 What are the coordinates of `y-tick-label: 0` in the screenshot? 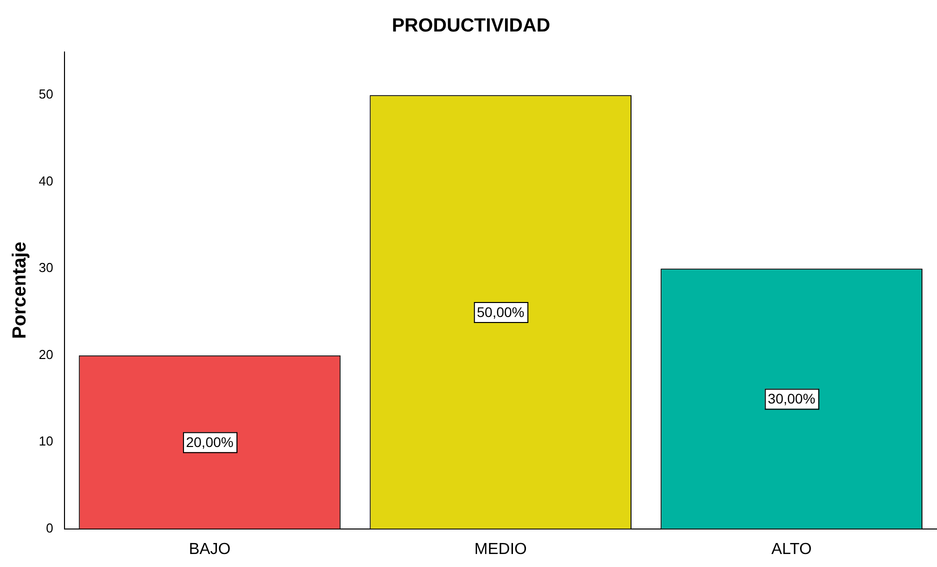 It's located at (50, 528).